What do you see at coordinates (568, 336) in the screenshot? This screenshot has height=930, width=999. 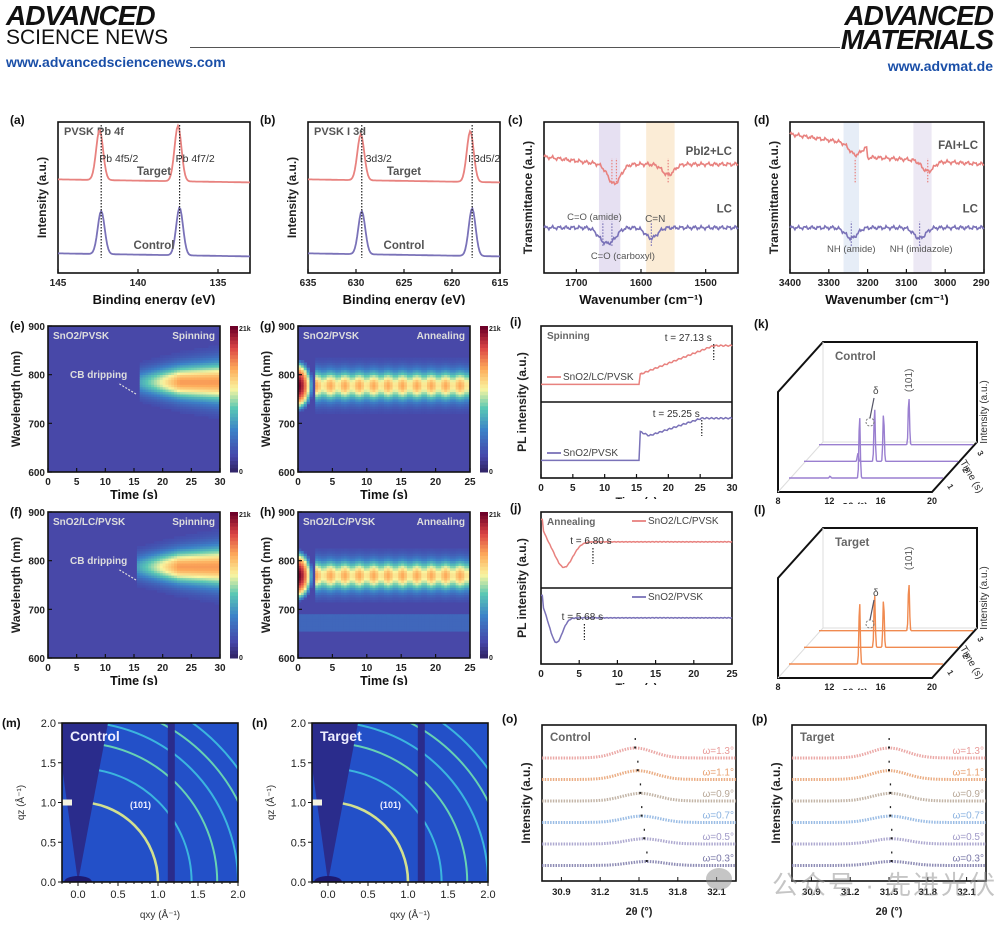 I see `process-label: Spinning` at bounding box center [568, 336].